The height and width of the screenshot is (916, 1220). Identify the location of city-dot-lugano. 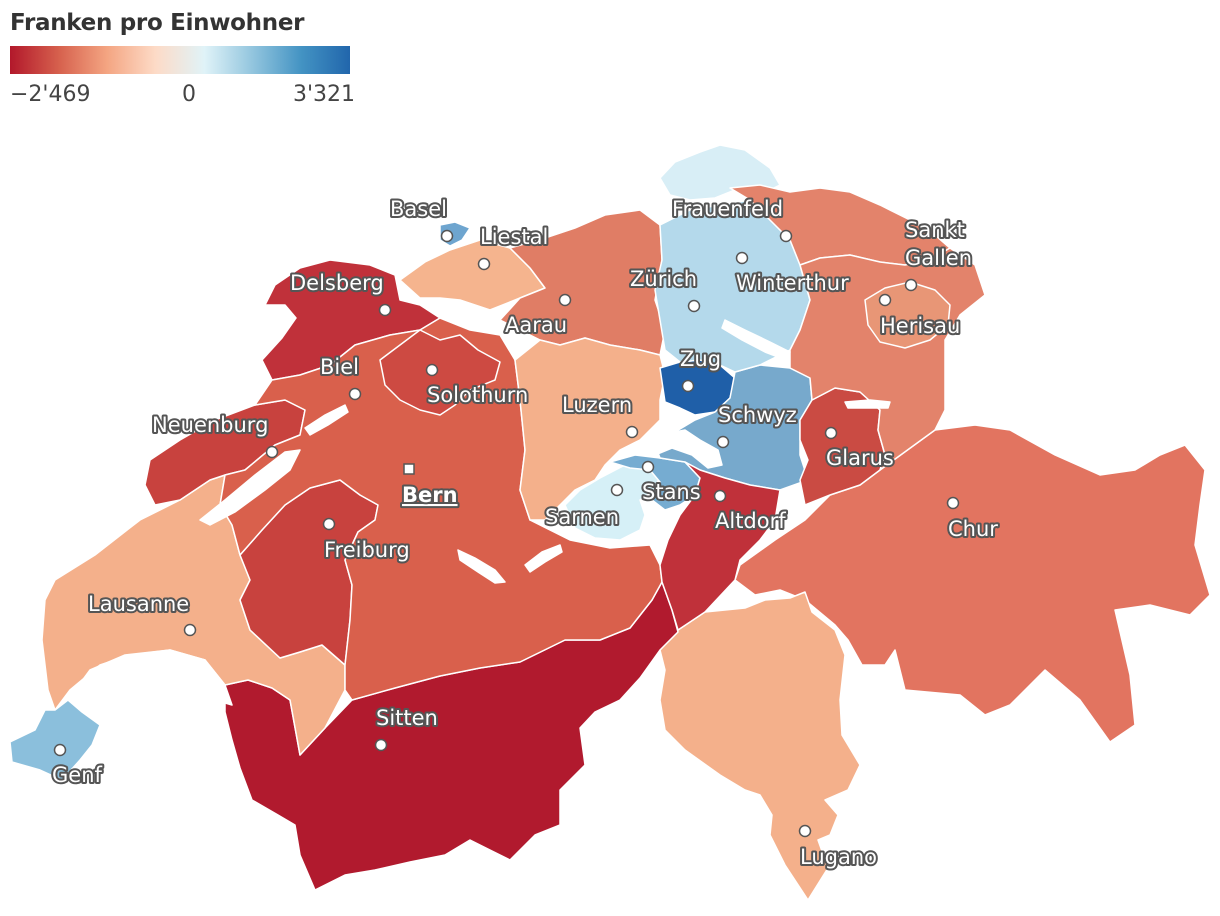
(805, 831).